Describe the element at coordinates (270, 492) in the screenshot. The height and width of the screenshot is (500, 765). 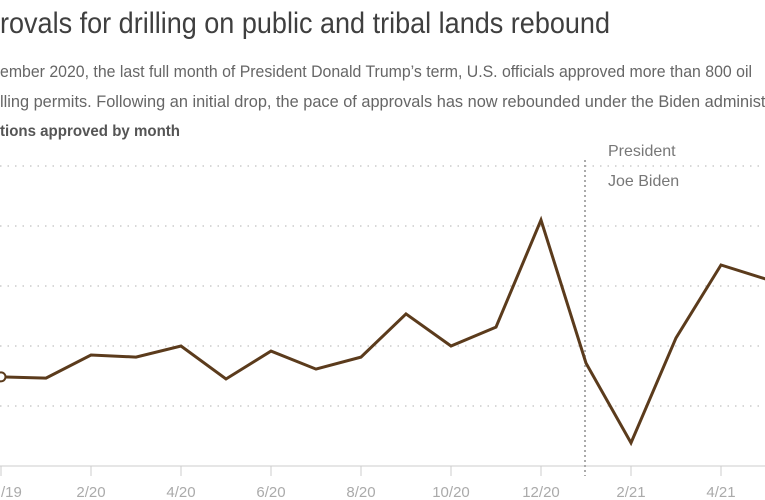
I see `x-tick-label: 6/20` at that location.